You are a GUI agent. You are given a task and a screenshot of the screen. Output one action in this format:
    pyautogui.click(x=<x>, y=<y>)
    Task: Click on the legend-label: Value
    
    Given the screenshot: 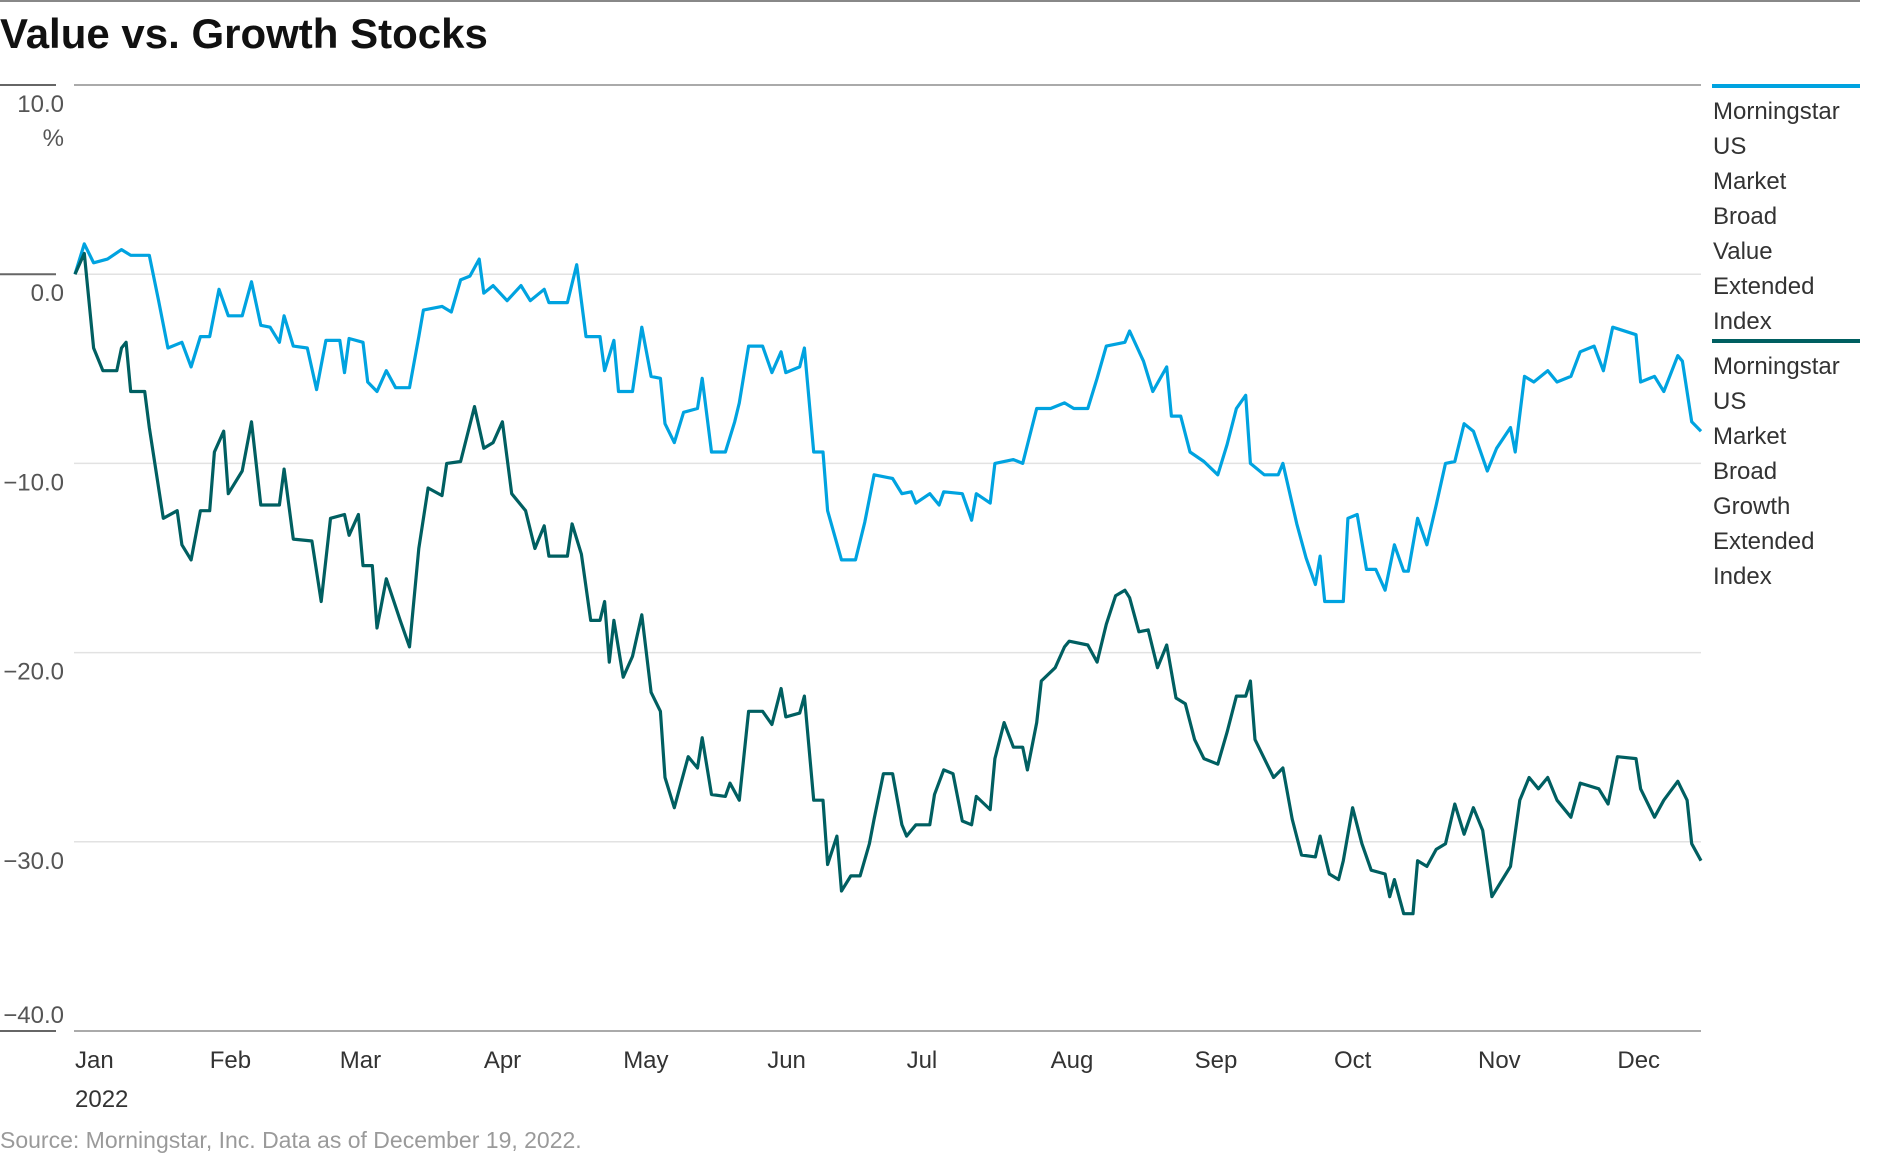 What is the action you would take?
    pyautogui.click(x=1743, y=251)
    